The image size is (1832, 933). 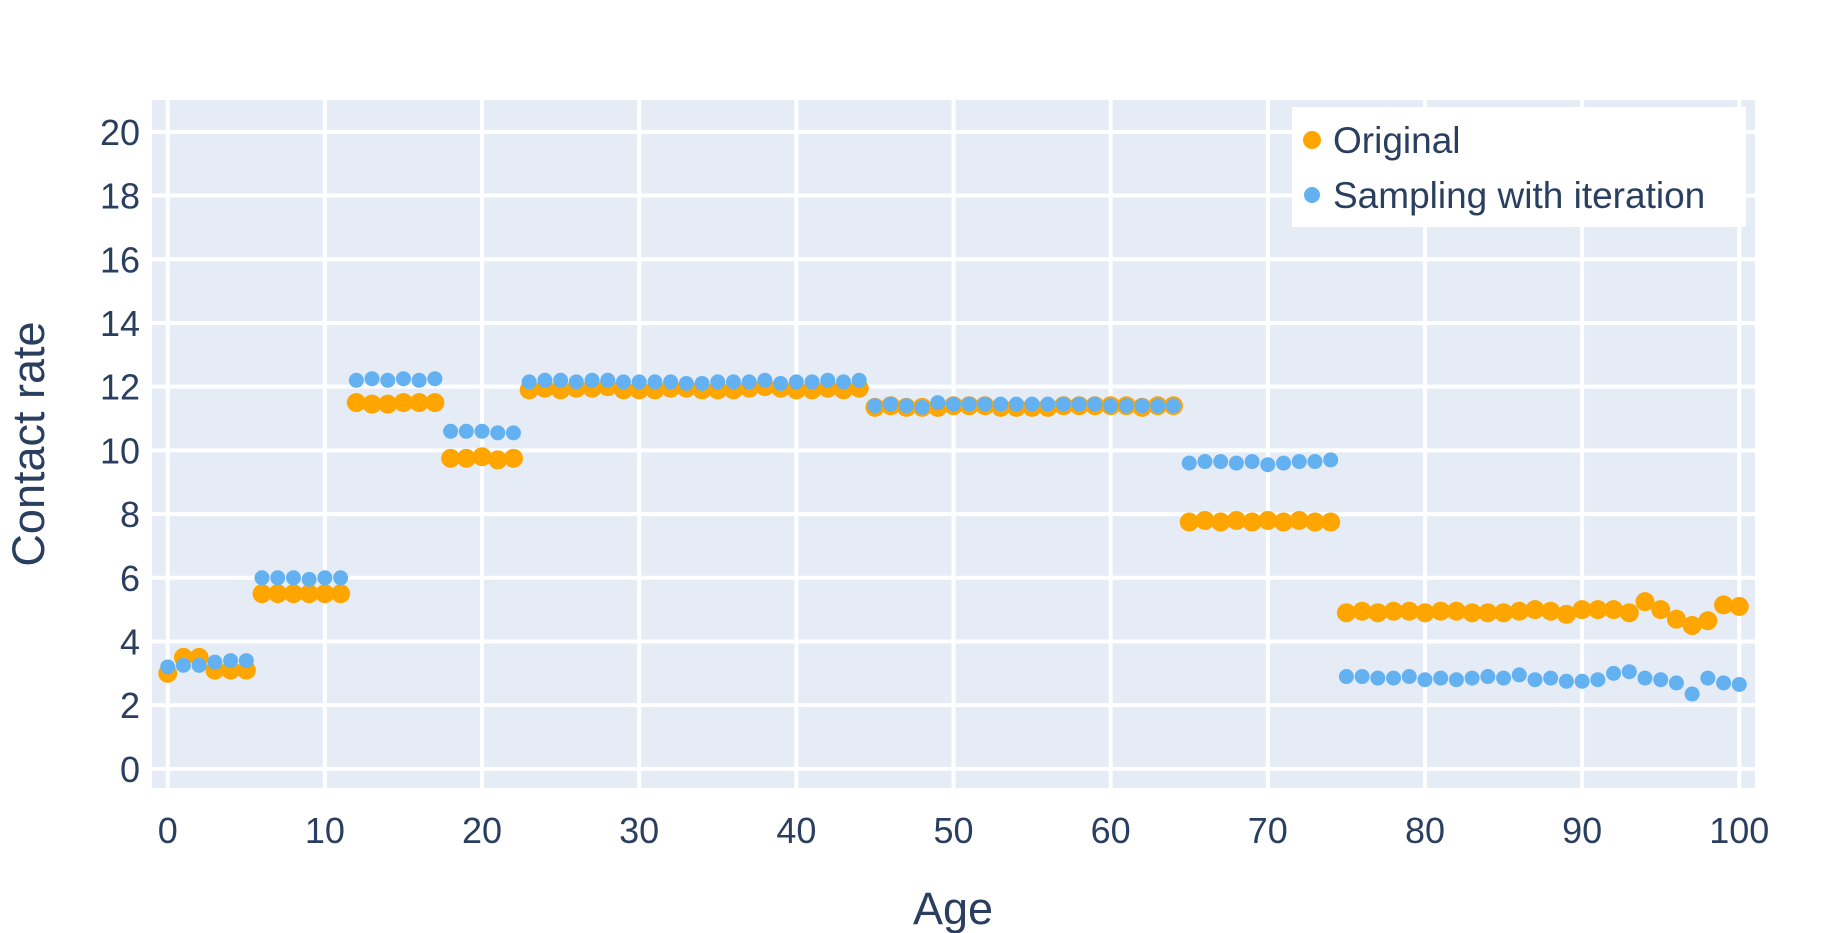 What do you see at coordinates (130, 769) in the screenshot?
I see `y-tick-label: 0` at bounding box center [130, 769].